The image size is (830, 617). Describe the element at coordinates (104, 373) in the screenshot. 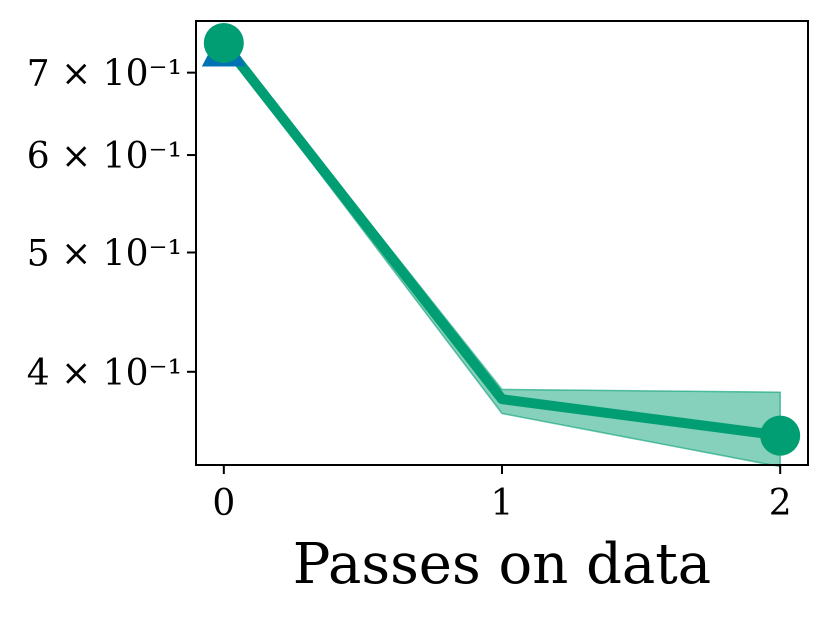

I see `y-tick-label-3: 4 × 10⁻¹` at that location.